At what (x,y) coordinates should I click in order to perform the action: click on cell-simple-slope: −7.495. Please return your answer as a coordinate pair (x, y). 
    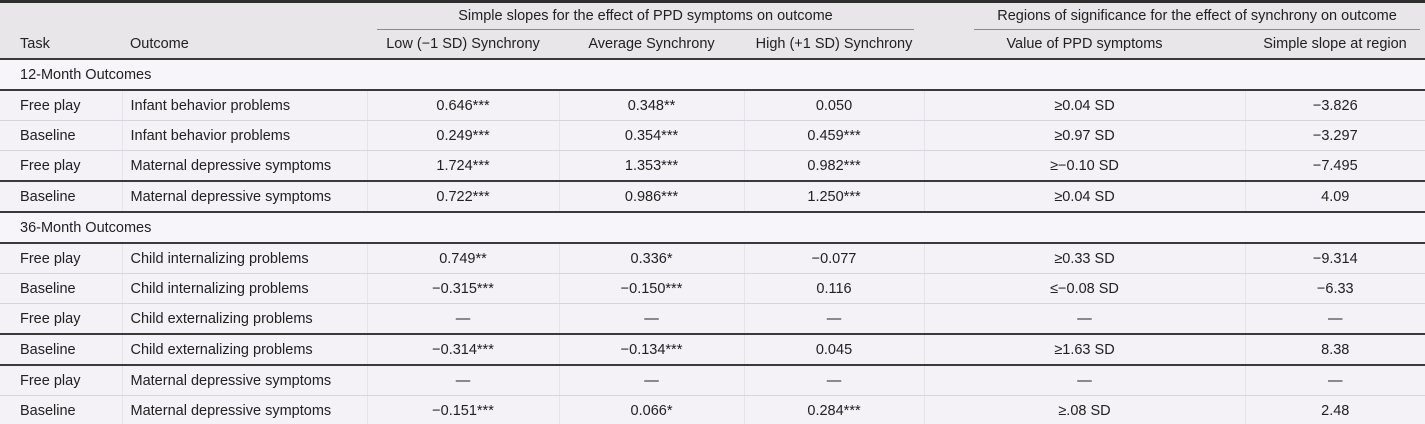
    Looking at the image, I should click on (1334, 166).